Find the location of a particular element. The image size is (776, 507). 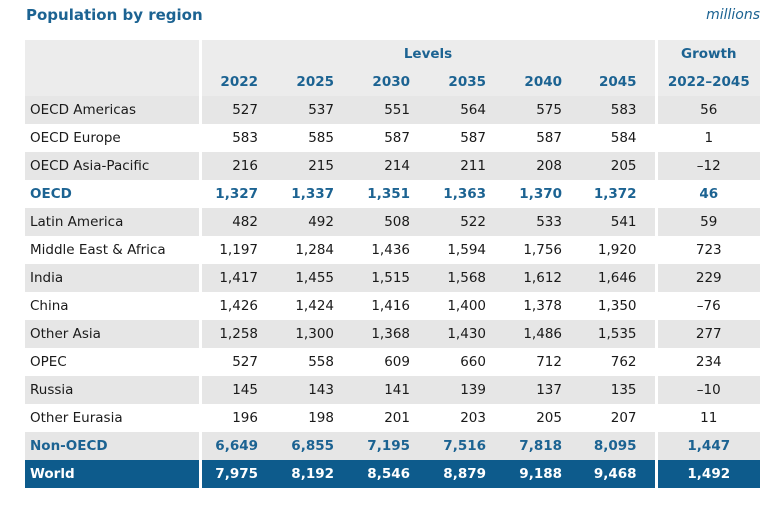

year-header: 2030 is located at coordinates (390, 82).